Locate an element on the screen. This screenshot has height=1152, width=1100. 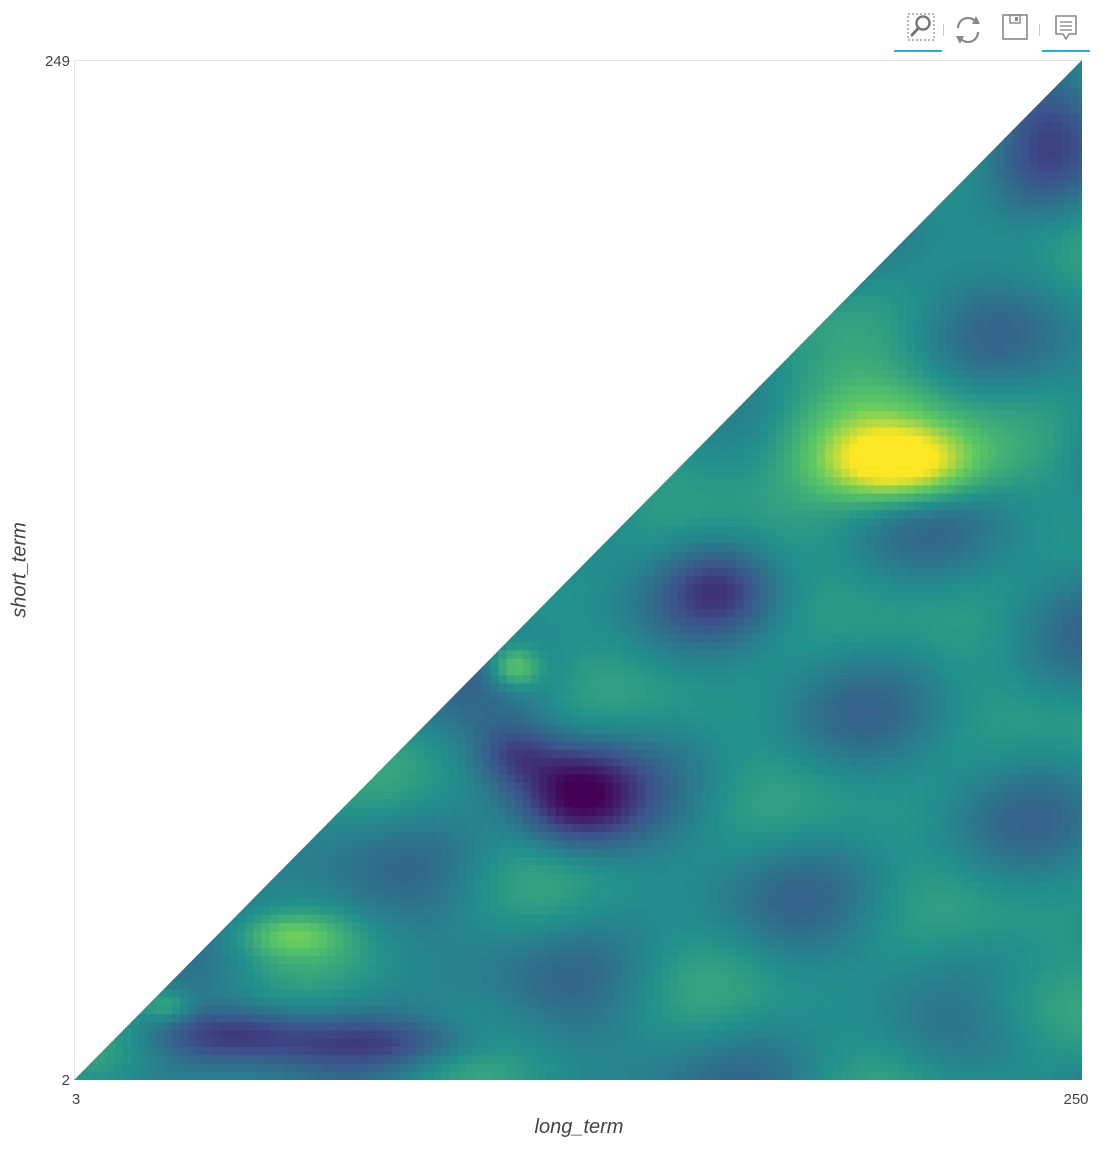
box-zoom-tool is located at coordinates (918, 31).